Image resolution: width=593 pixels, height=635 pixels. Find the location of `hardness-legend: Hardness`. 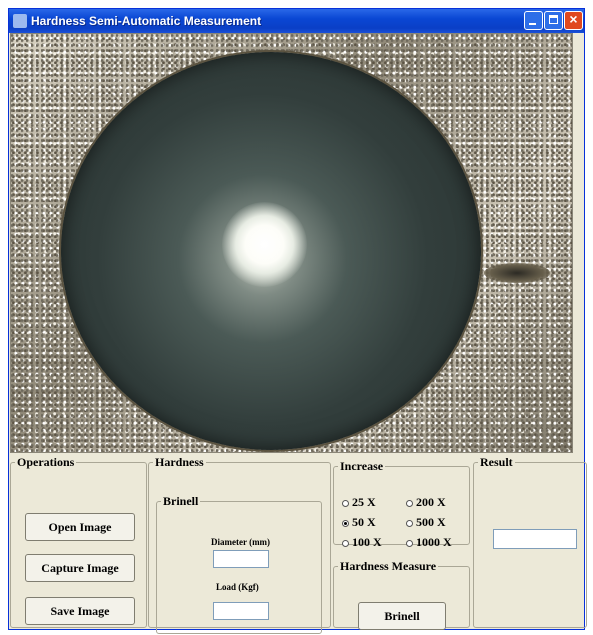

hardness-legend: Hardness is located at coordinates (179, 462).